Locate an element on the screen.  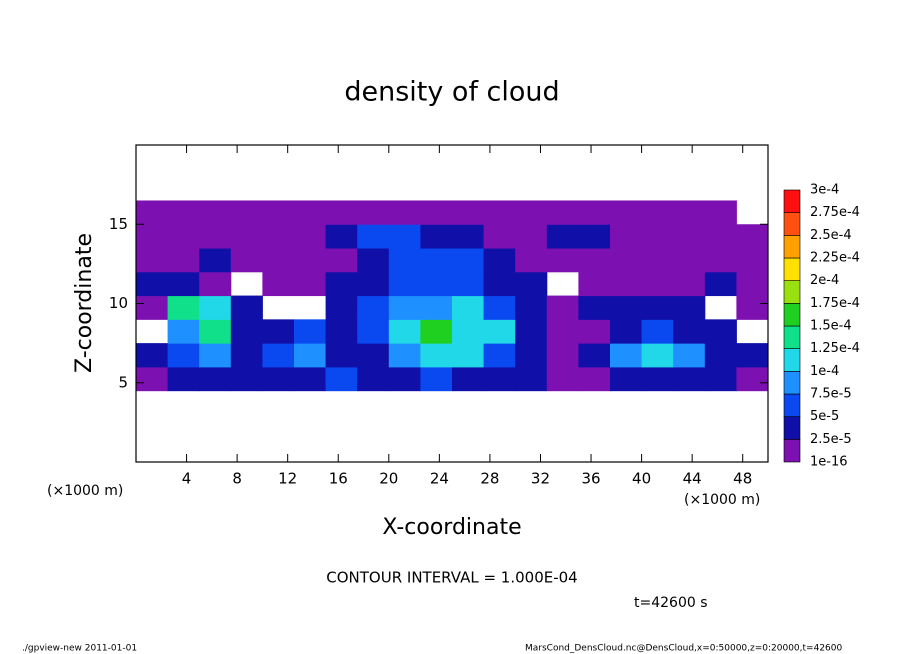
x-axis-label: X-coordinate is located at coordinates (451, 527).